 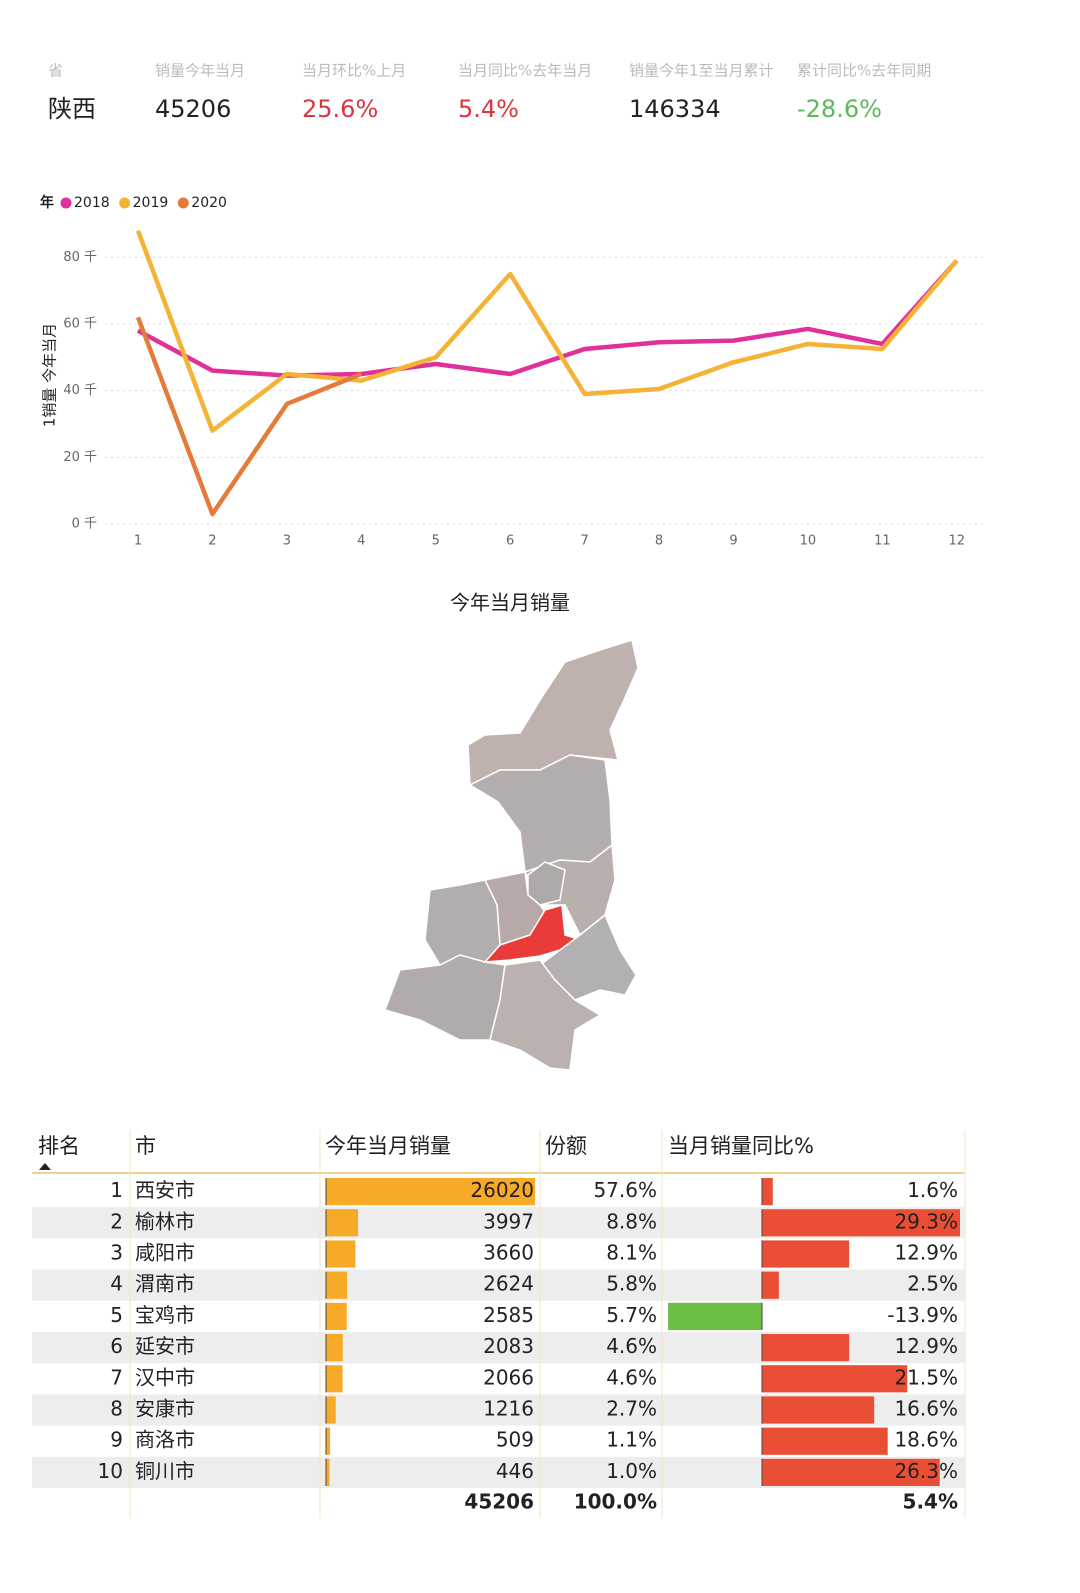 I want to click on rank: 3, so click(x=116, y=1253).